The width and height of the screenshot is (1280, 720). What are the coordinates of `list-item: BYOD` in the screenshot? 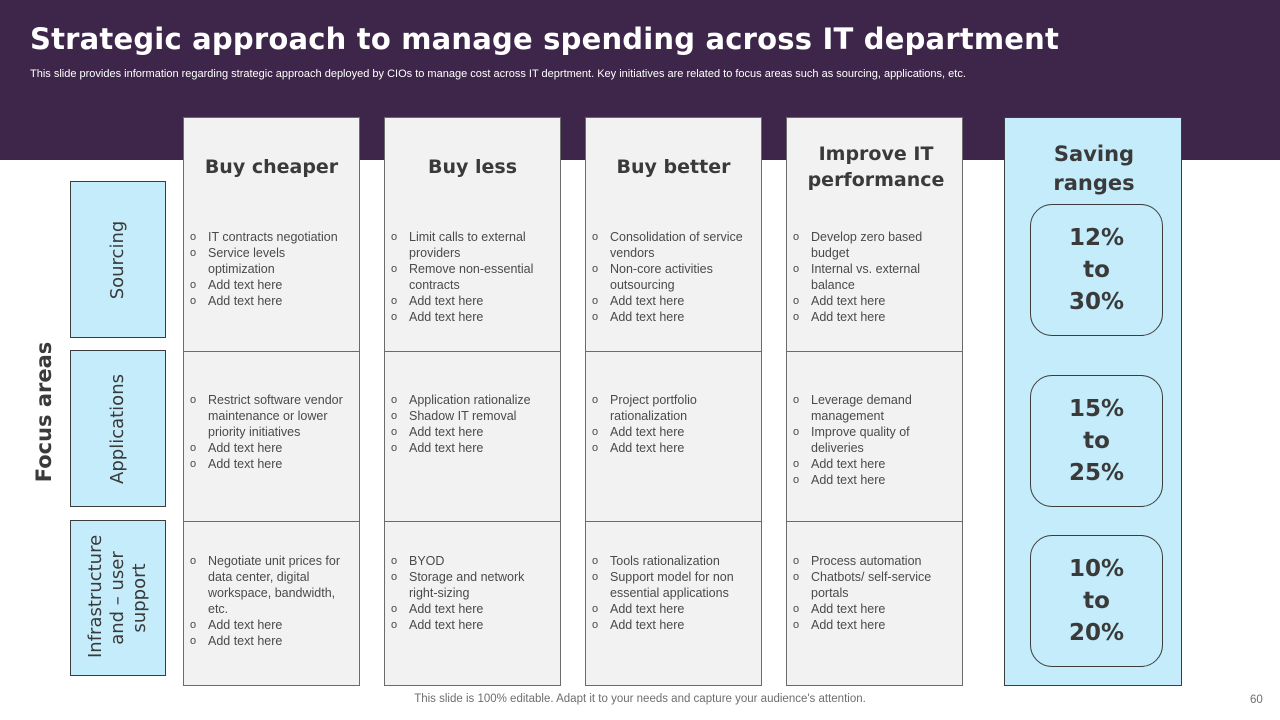 It's located at (473, 561).